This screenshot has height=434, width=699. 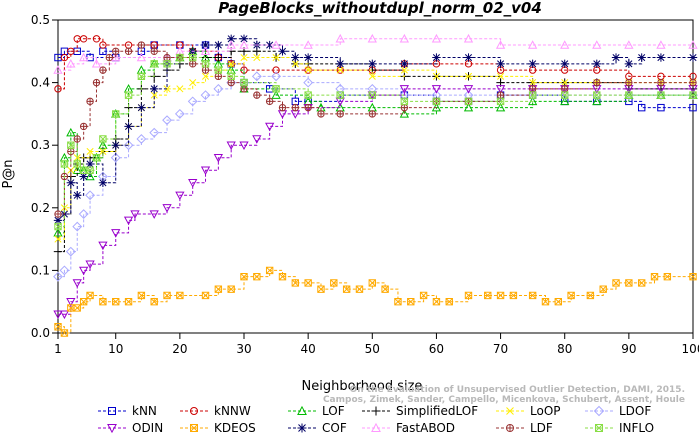 What do you see at coordinates (130, 427) in the screenshot?
I see `legend-item-odin: ODIN` at bounding box center [130, 427].